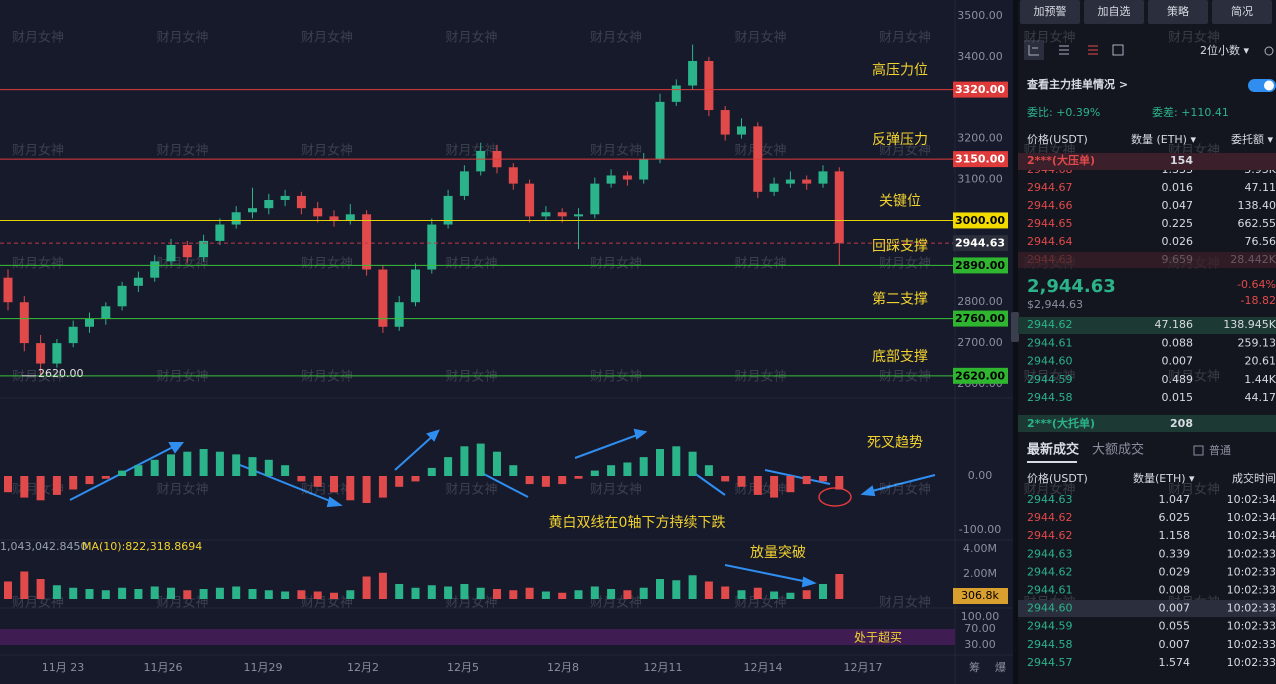 This screenshot has width=1276, height=684. Describe the element at coordinates (1224, 50) in the screenshot. I see `decimals: 2位小数 ▾` at that location.